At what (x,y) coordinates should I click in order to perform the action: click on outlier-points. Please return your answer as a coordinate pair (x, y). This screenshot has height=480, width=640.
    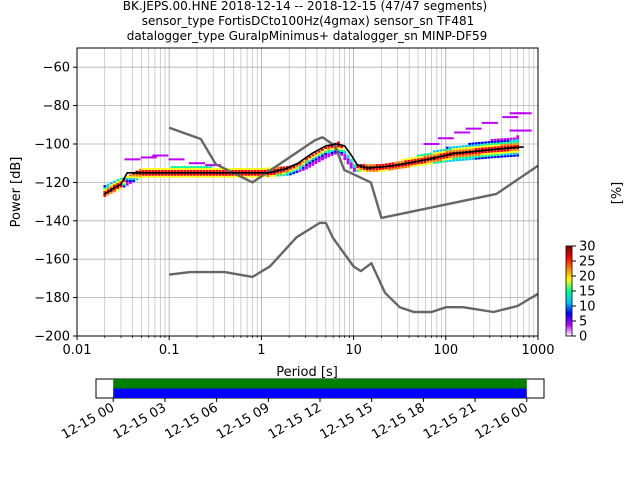
    Looking at the image, I should click on (328, 139).